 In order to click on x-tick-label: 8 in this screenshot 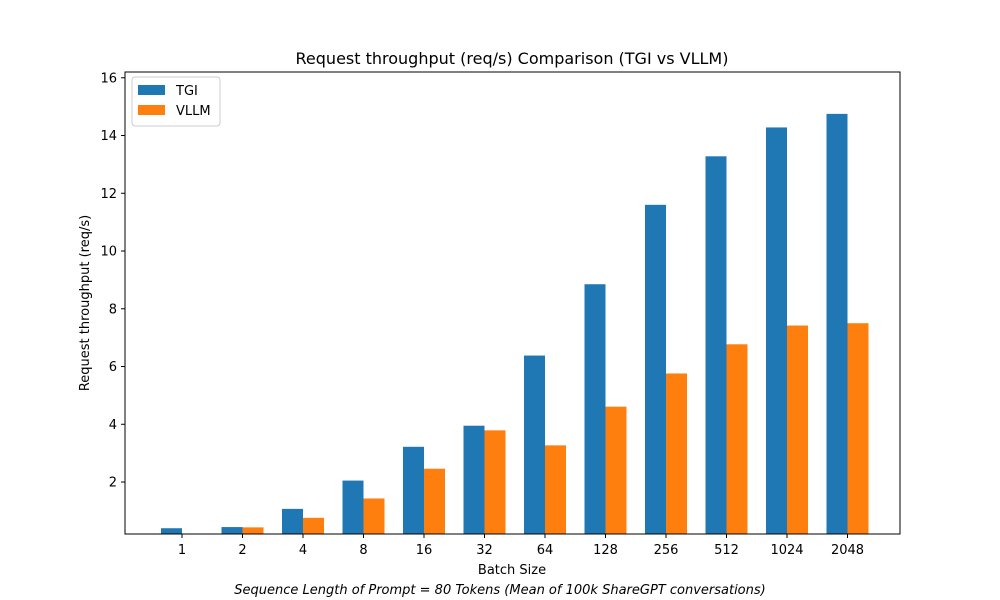, I will do `click(363, 550)`.